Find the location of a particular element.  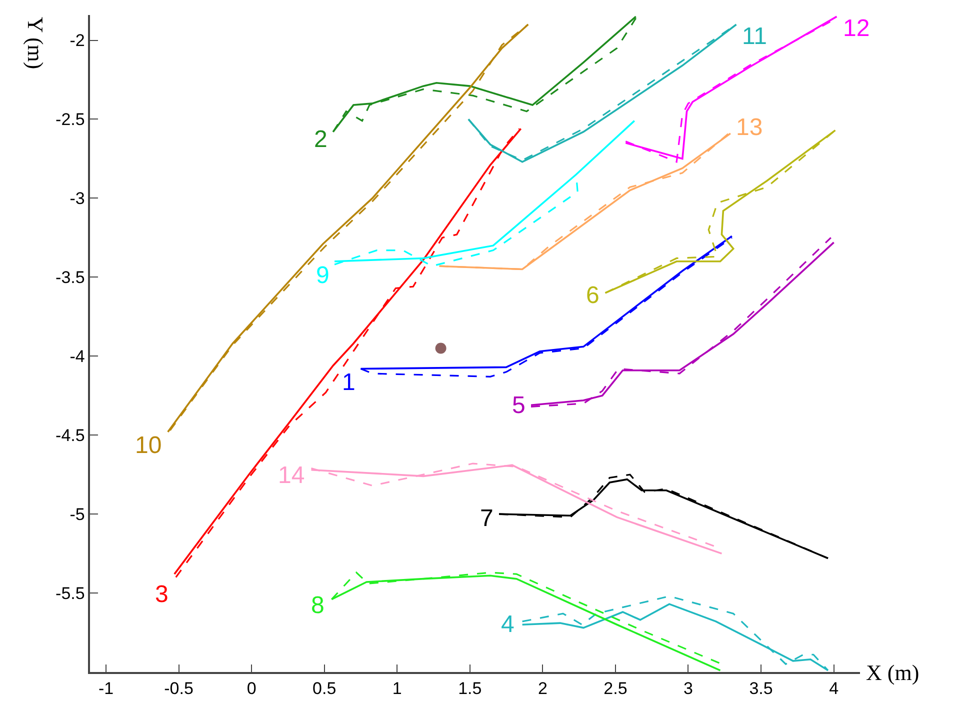

x-tick-label: 1.5 is located at coordinates (470, 688).